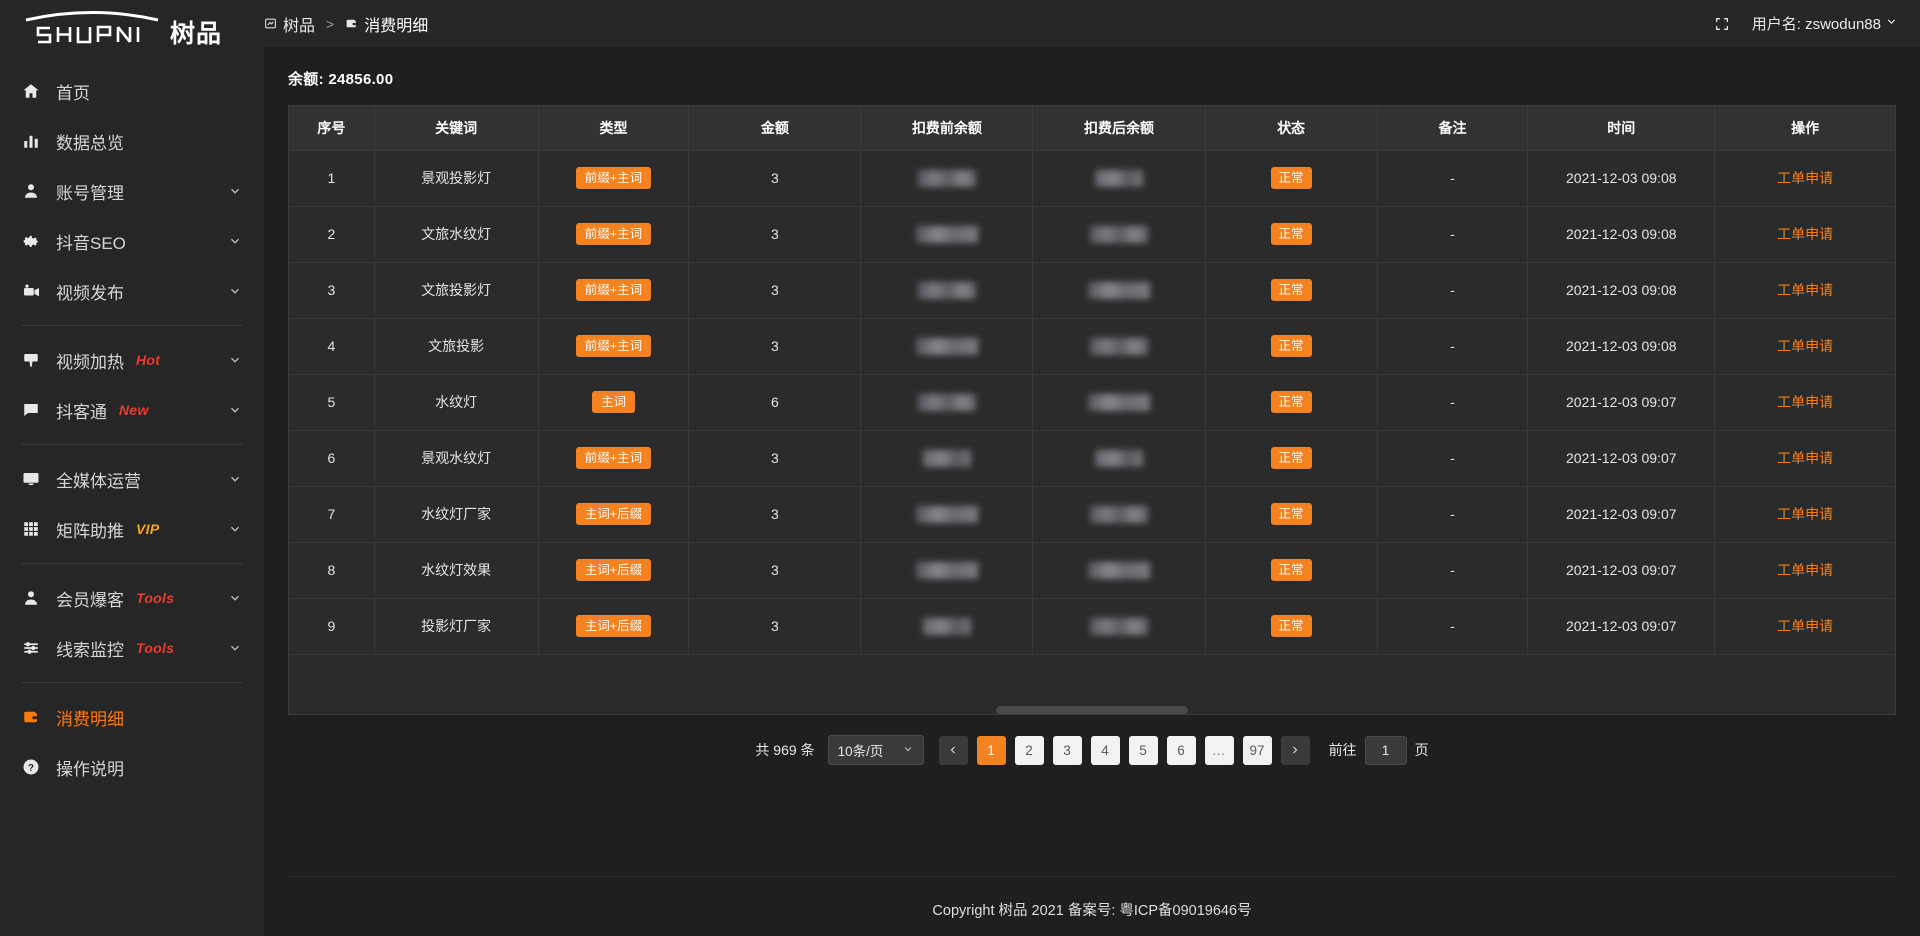 This screenshot has height=936, width=1920. I want to click on page-button-5: 5, so click(1143, 750).